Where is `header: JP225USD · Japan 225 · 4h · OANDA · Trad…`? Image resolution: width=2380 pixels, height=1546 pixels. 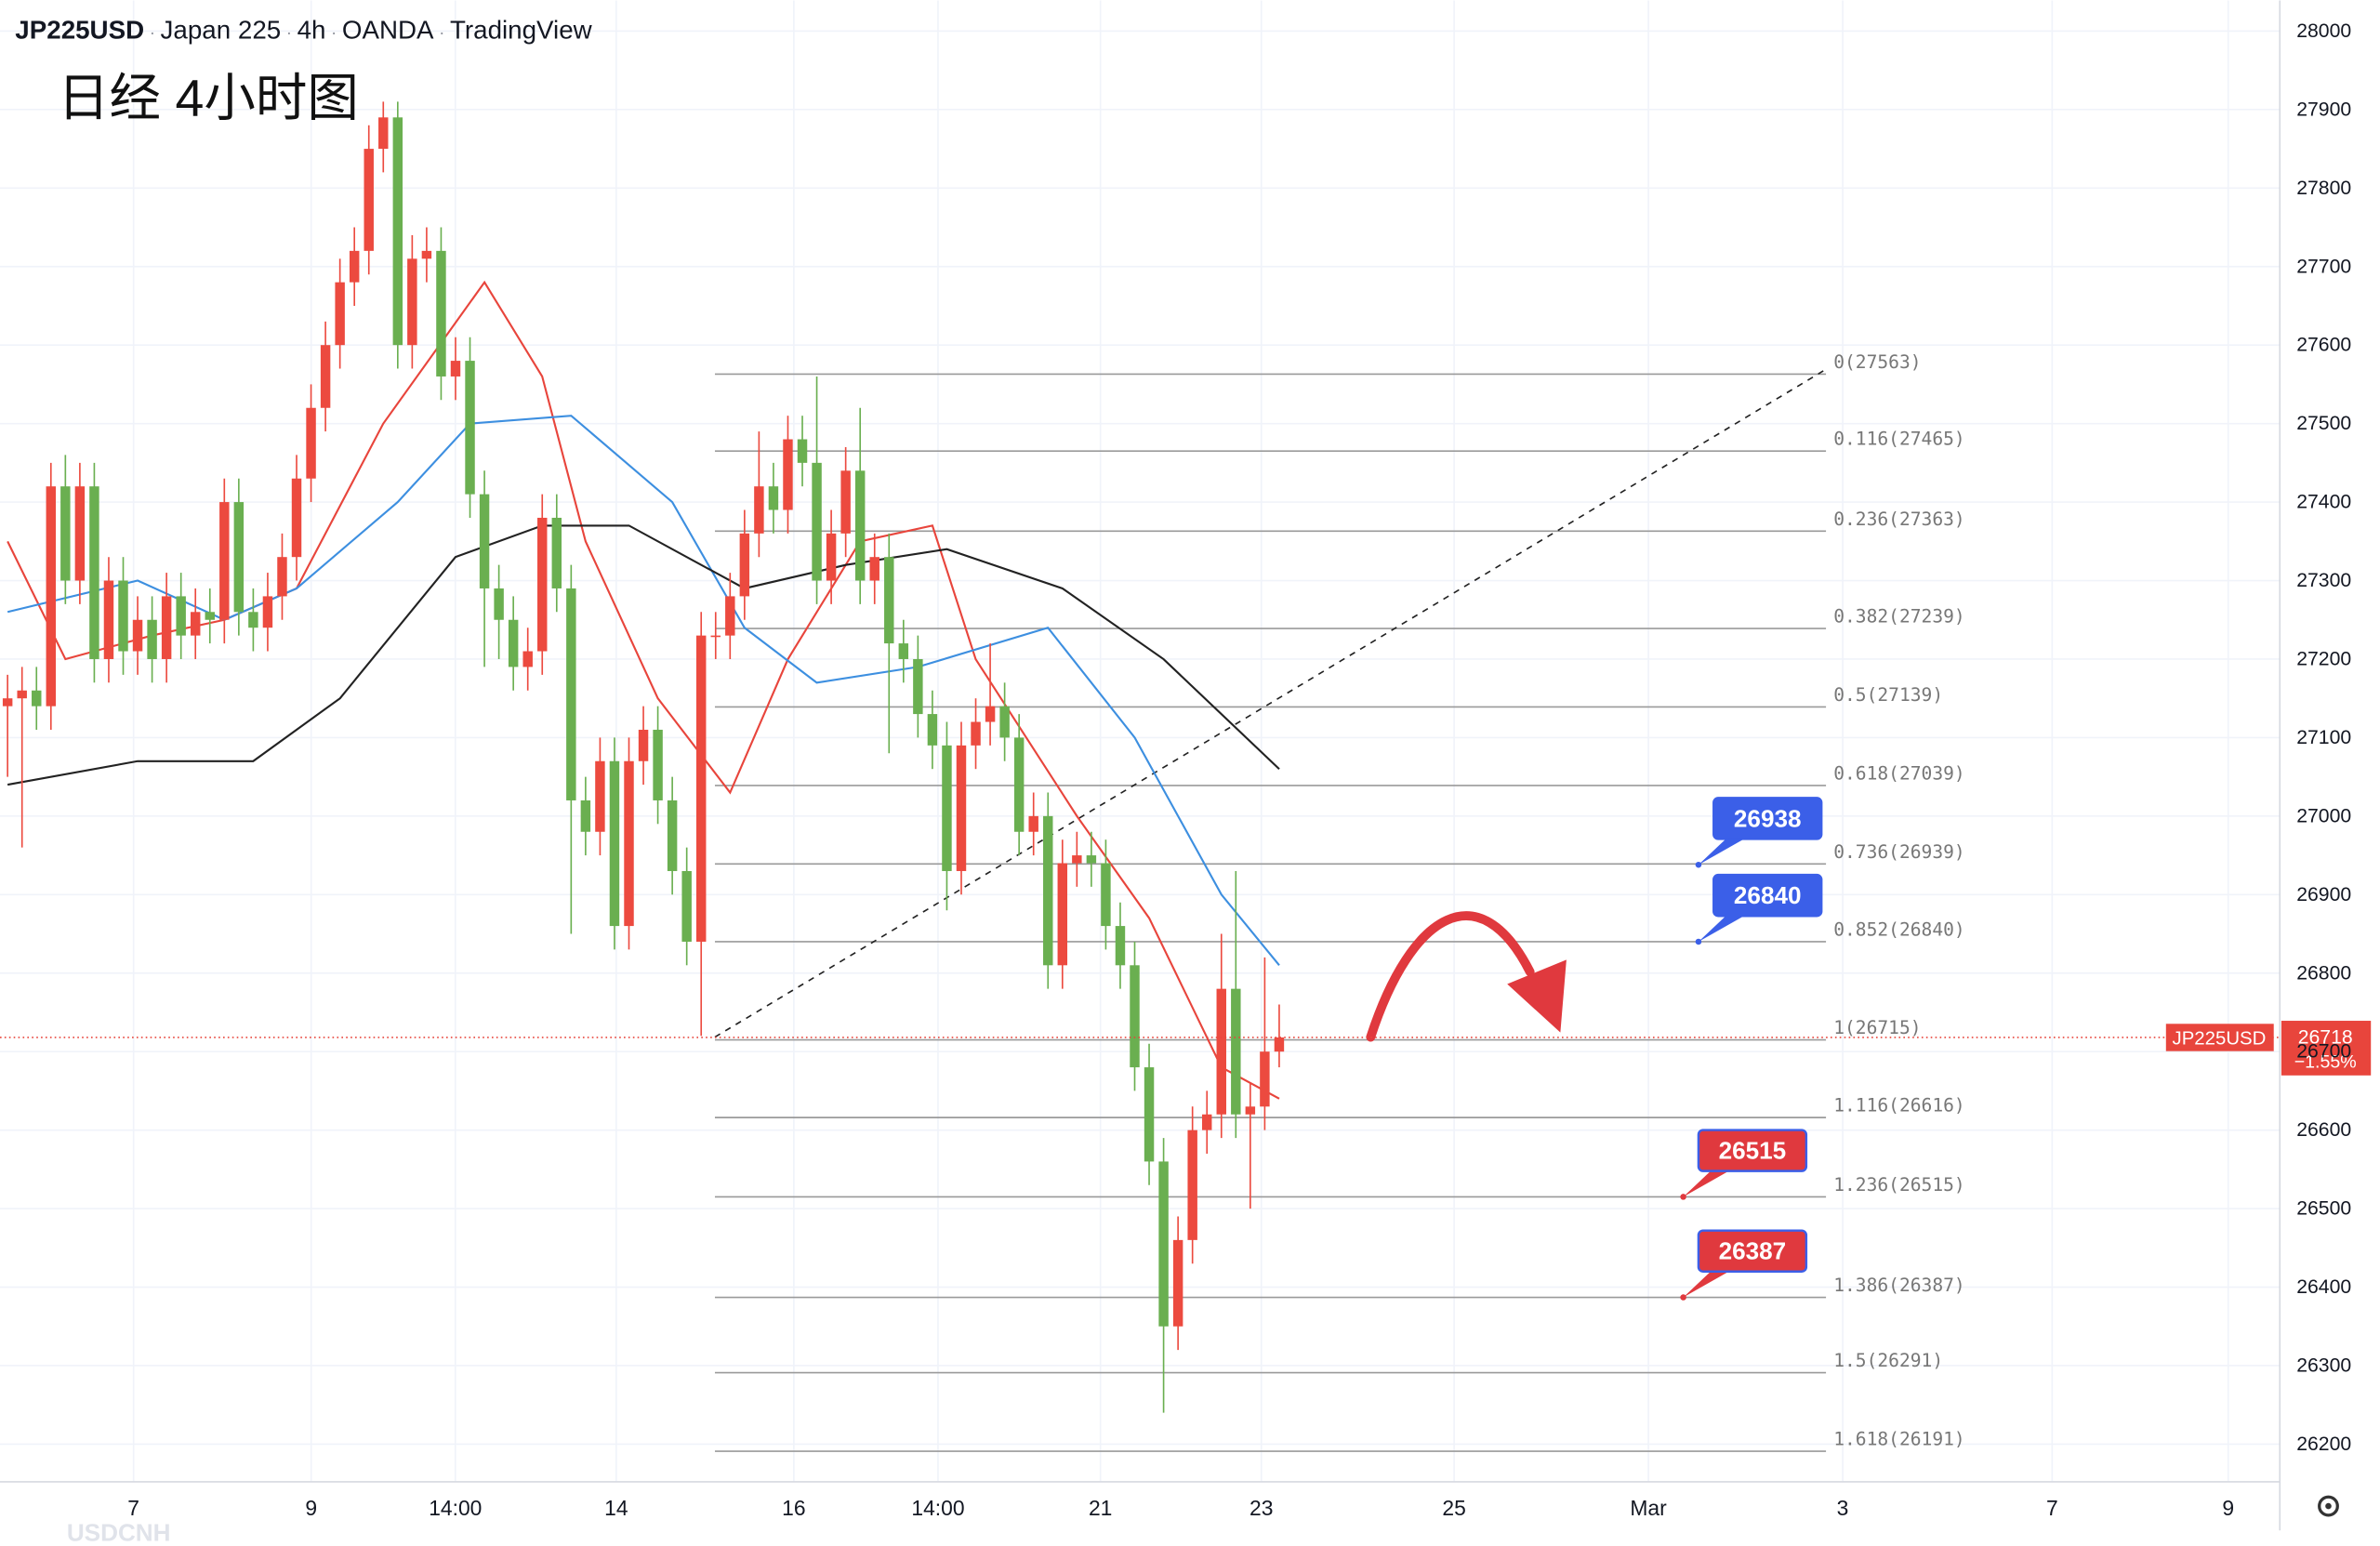
header: JP225USD · Japan 225 · 4h · OANDA · Trad… is located at coordinates (303, 29).